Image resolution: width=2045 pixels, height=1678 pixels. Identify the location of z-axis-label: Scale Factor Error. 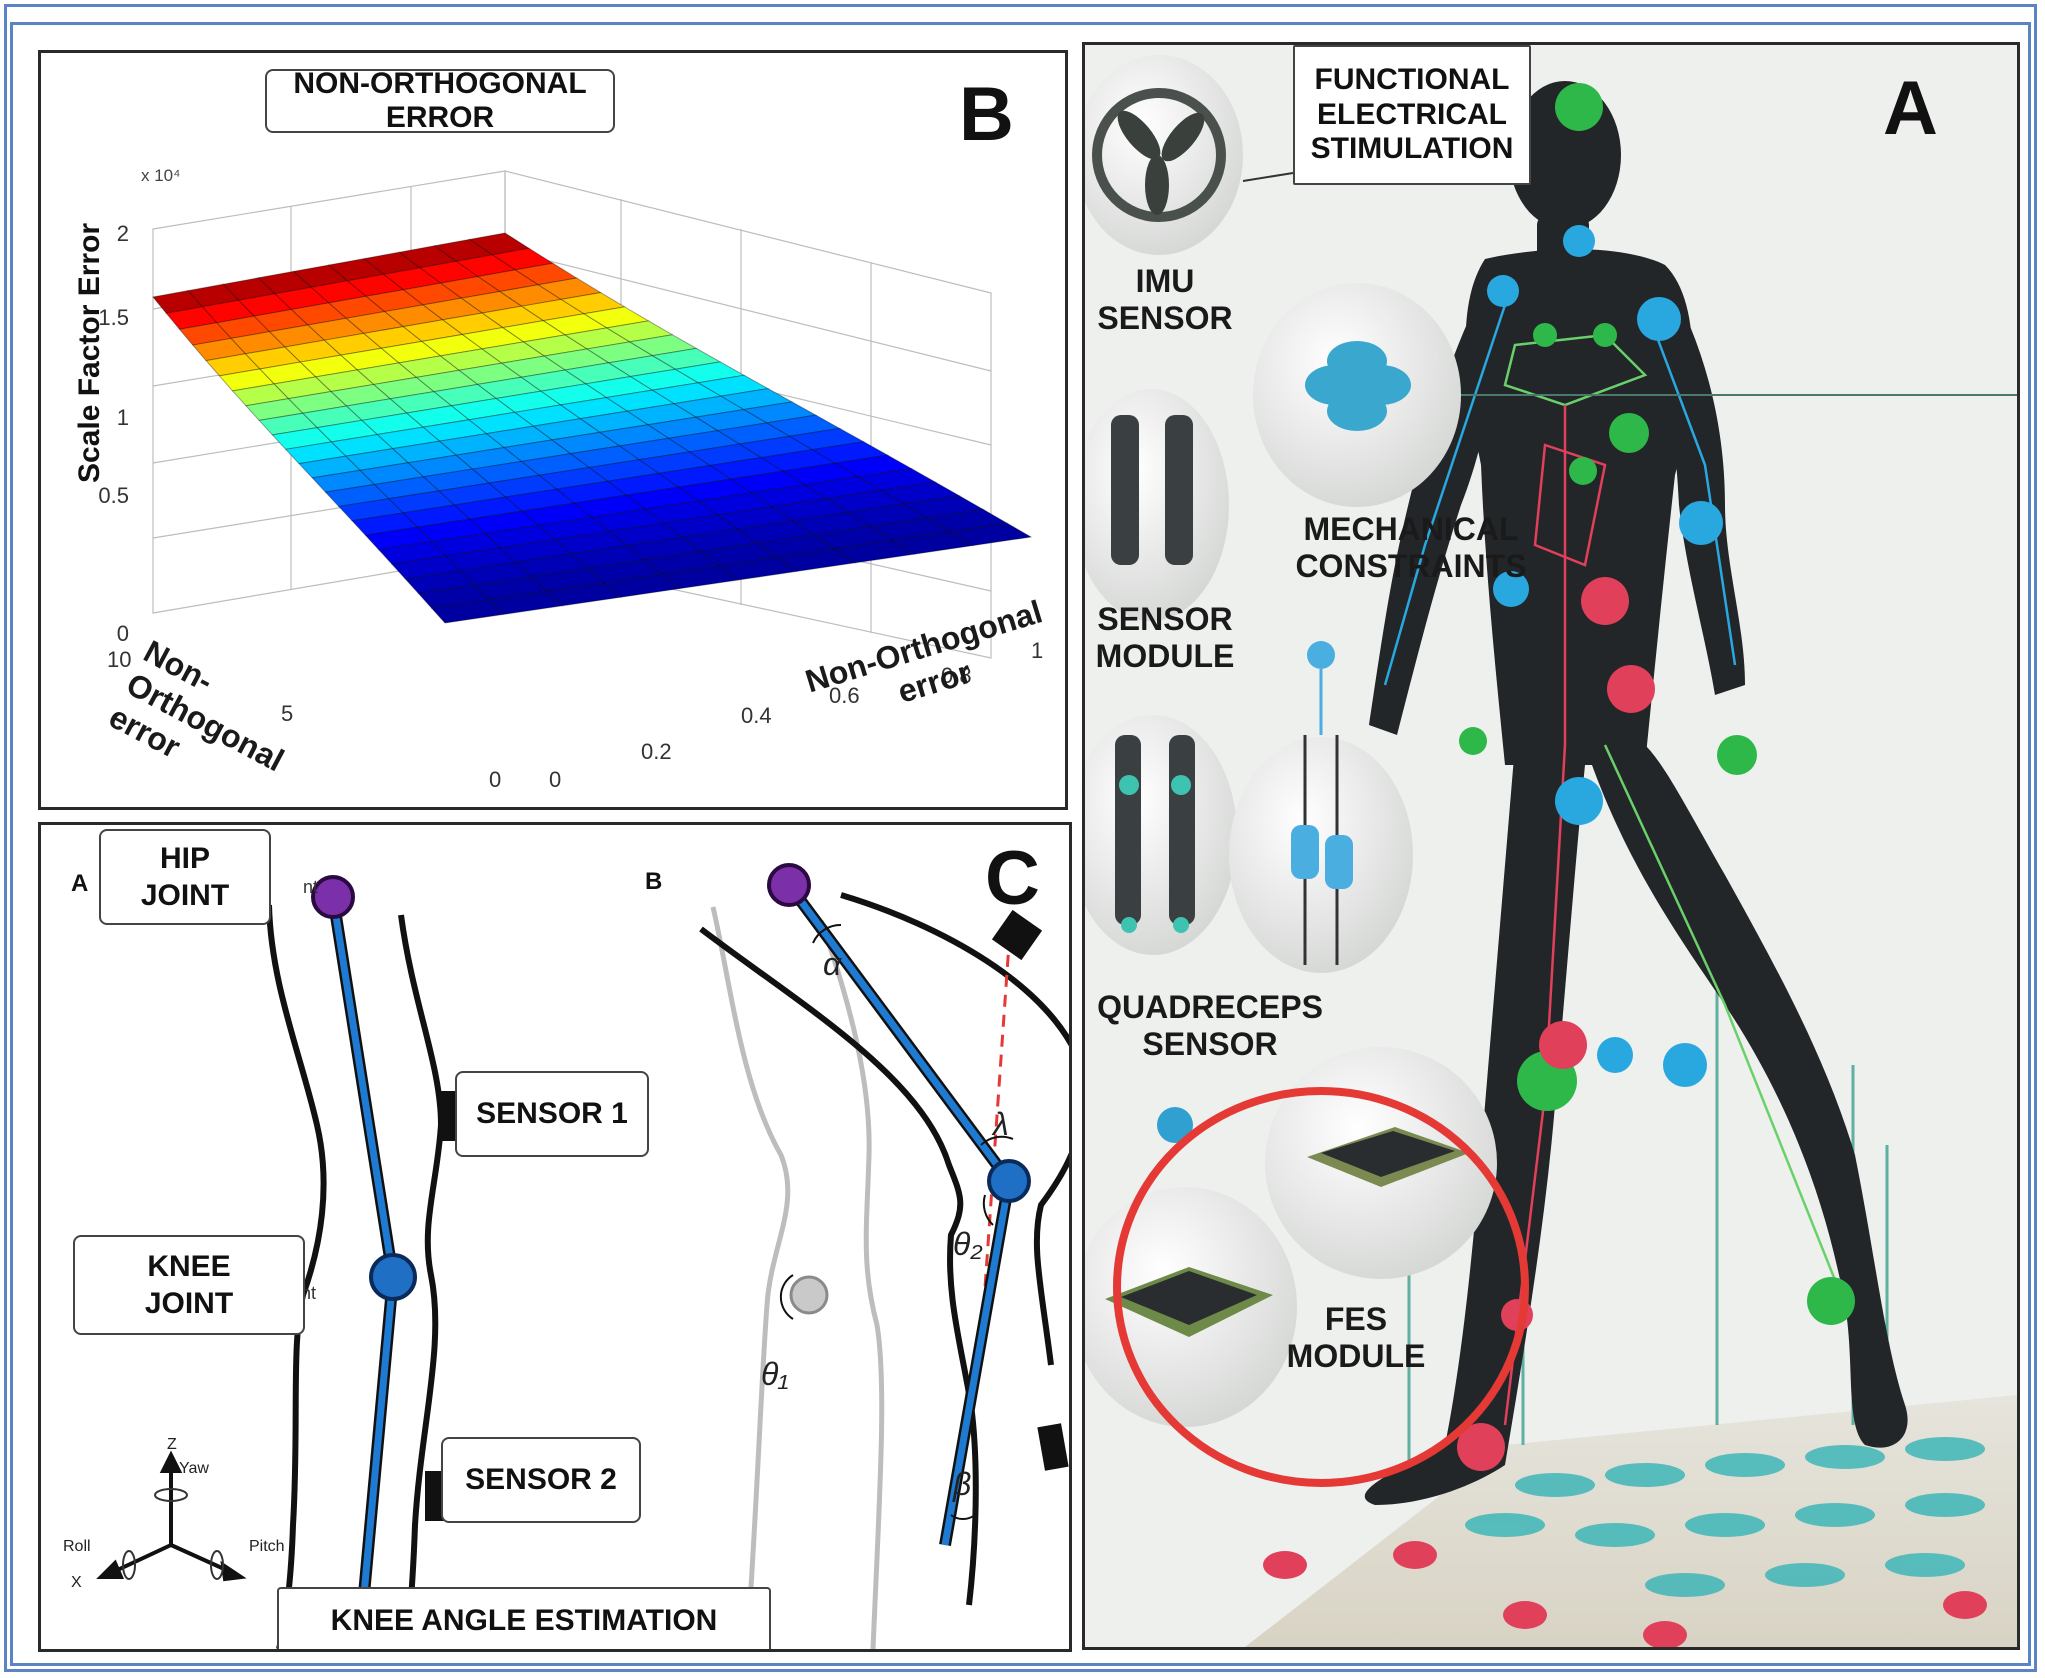
(89, 353).